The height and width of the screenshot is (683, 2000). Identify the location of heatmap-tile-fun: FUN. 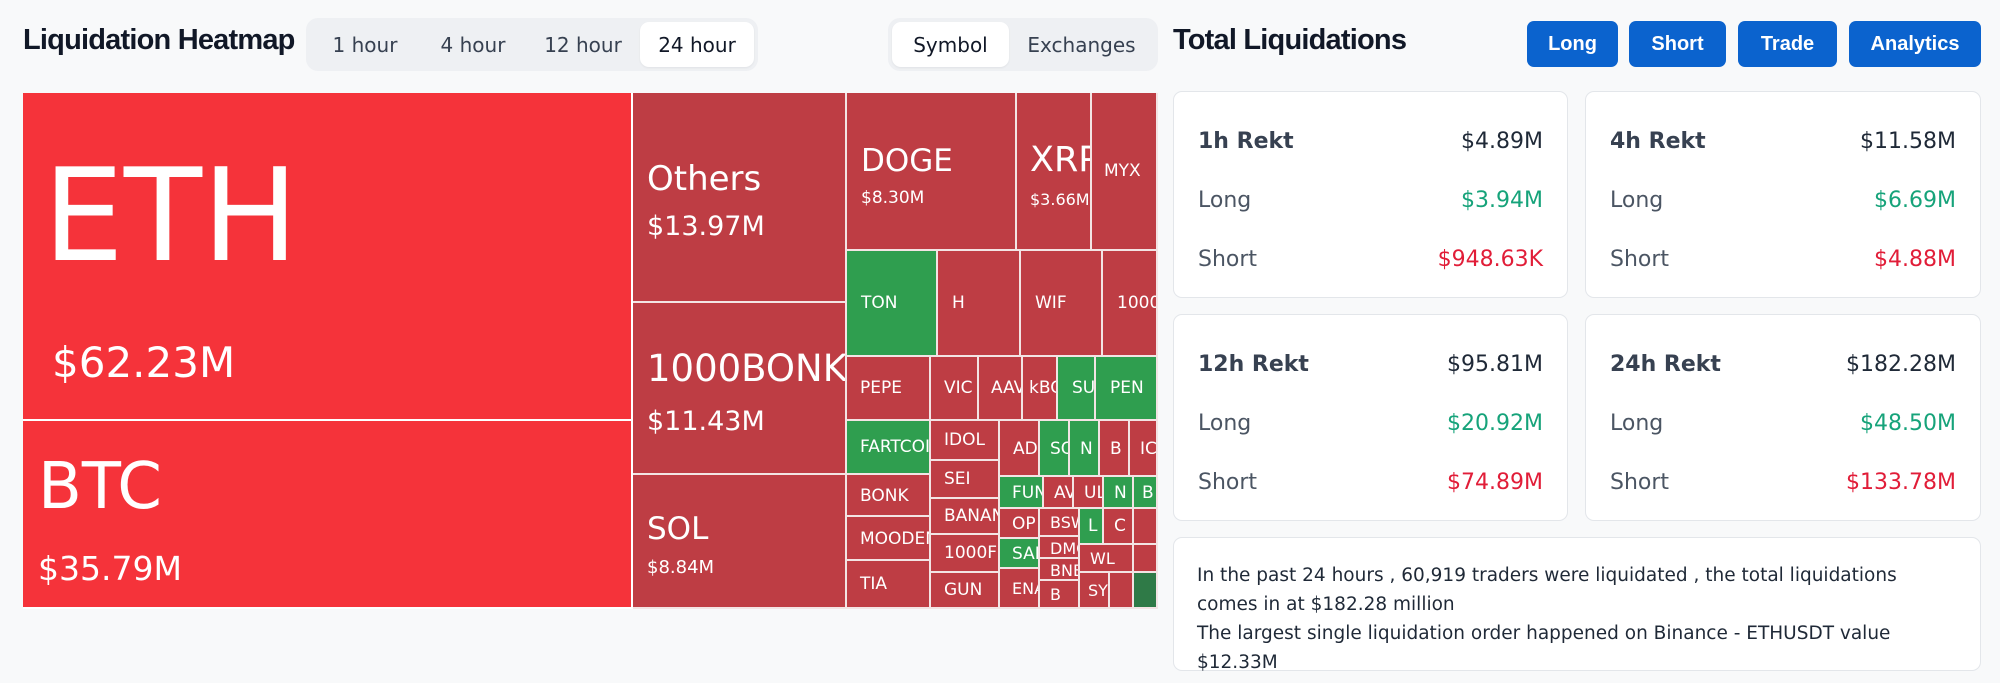
(1022, 493).